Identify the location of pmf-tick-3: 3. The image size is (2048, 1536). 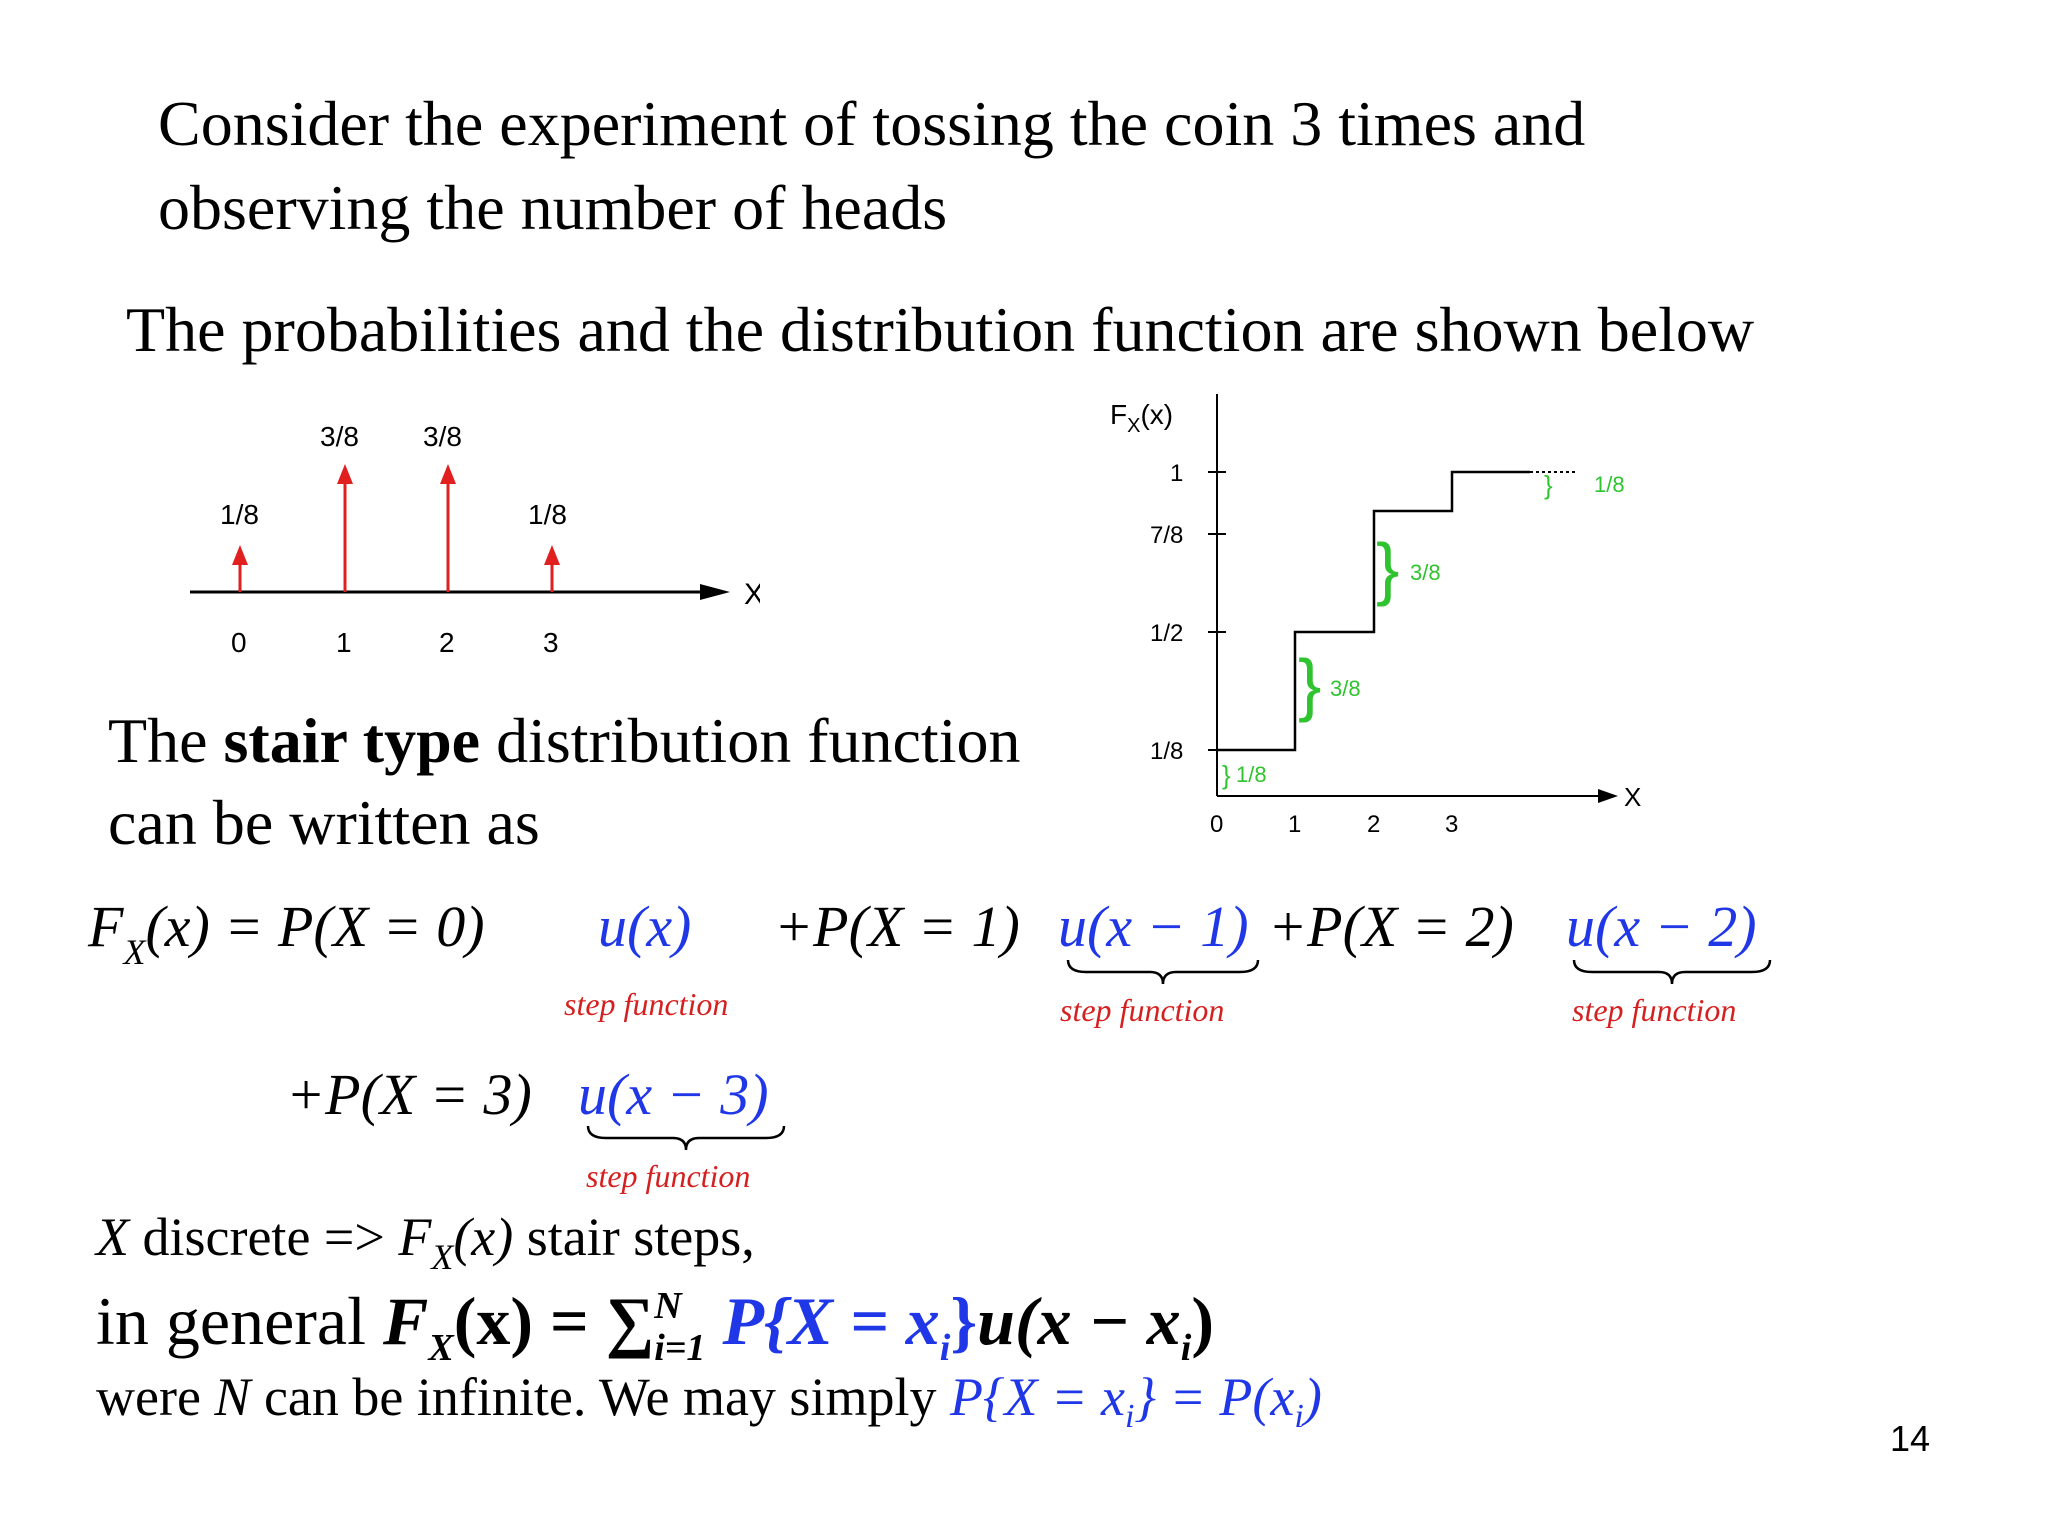
(551, 642).